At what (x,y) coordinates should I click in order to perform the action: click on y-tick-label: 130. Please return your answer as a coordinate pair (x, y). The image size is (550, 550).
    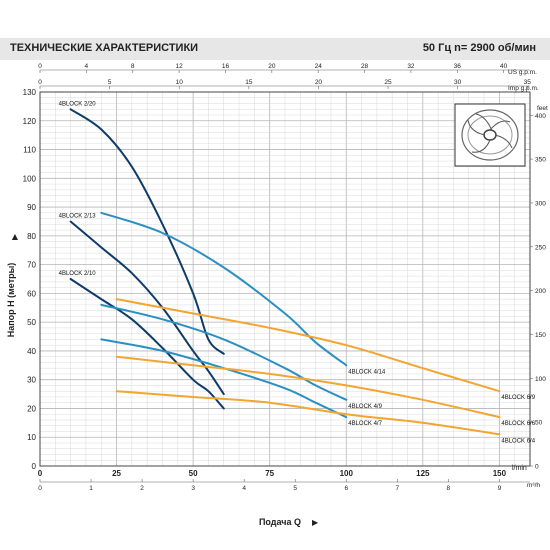
    Looking at the image, I should click on (30, 92).